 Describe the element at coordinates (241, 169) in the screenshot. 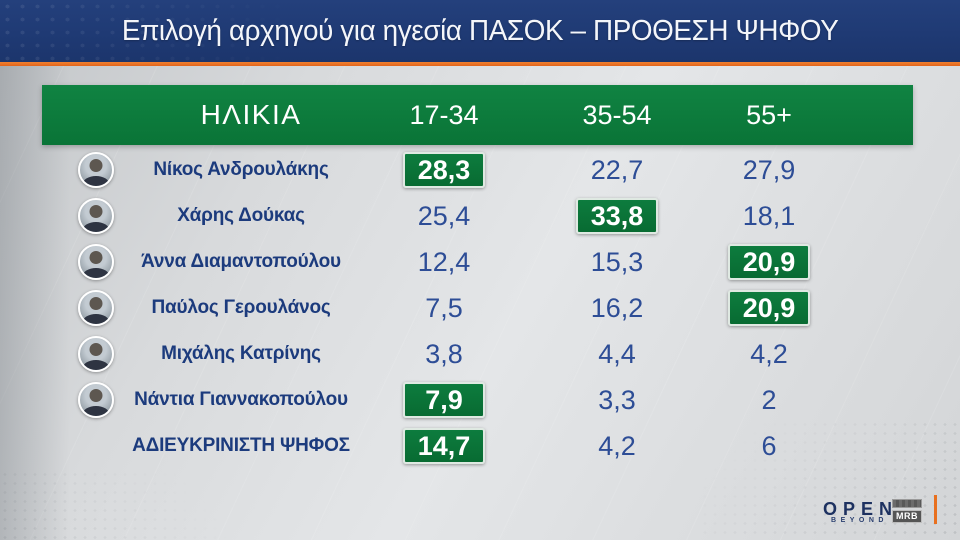

I see `candidate-name: Νίκος Ανδρουλάκης` at that location.